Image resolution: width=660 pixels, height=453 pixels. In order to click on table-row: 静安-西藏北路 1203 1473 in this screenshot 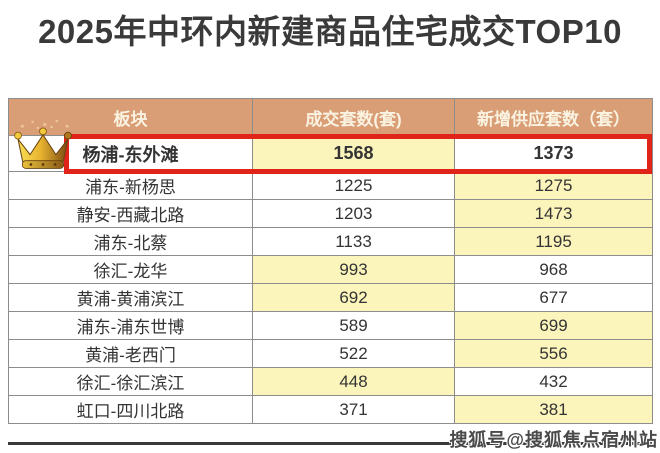, I will do `click(330, 213)`.